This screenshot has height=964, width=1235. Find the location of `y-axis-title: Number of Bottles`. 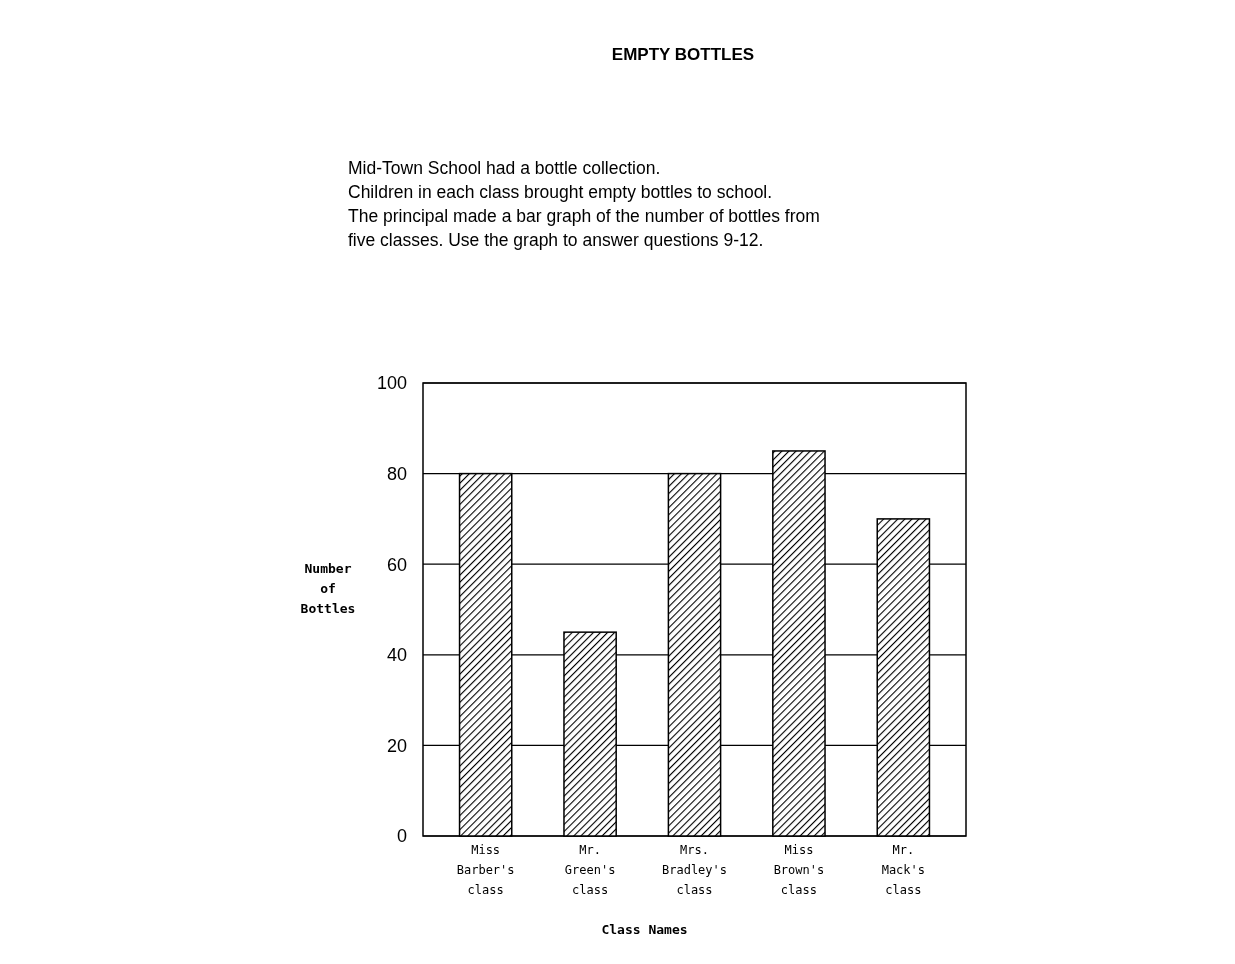

y-axis-title: Number of Bottles is located at coordinates (328, 588).